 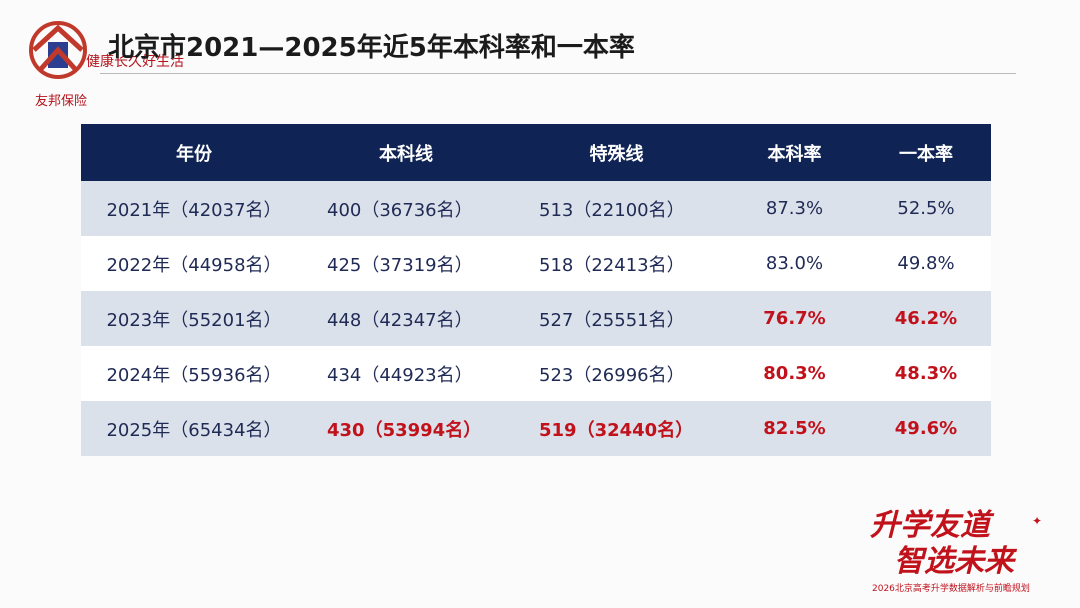 What do you see at coordinates (400, 265) in the screenshot?
I see `cell-undergrad-line: 425（37319名）` at bounding box center [400, 265].